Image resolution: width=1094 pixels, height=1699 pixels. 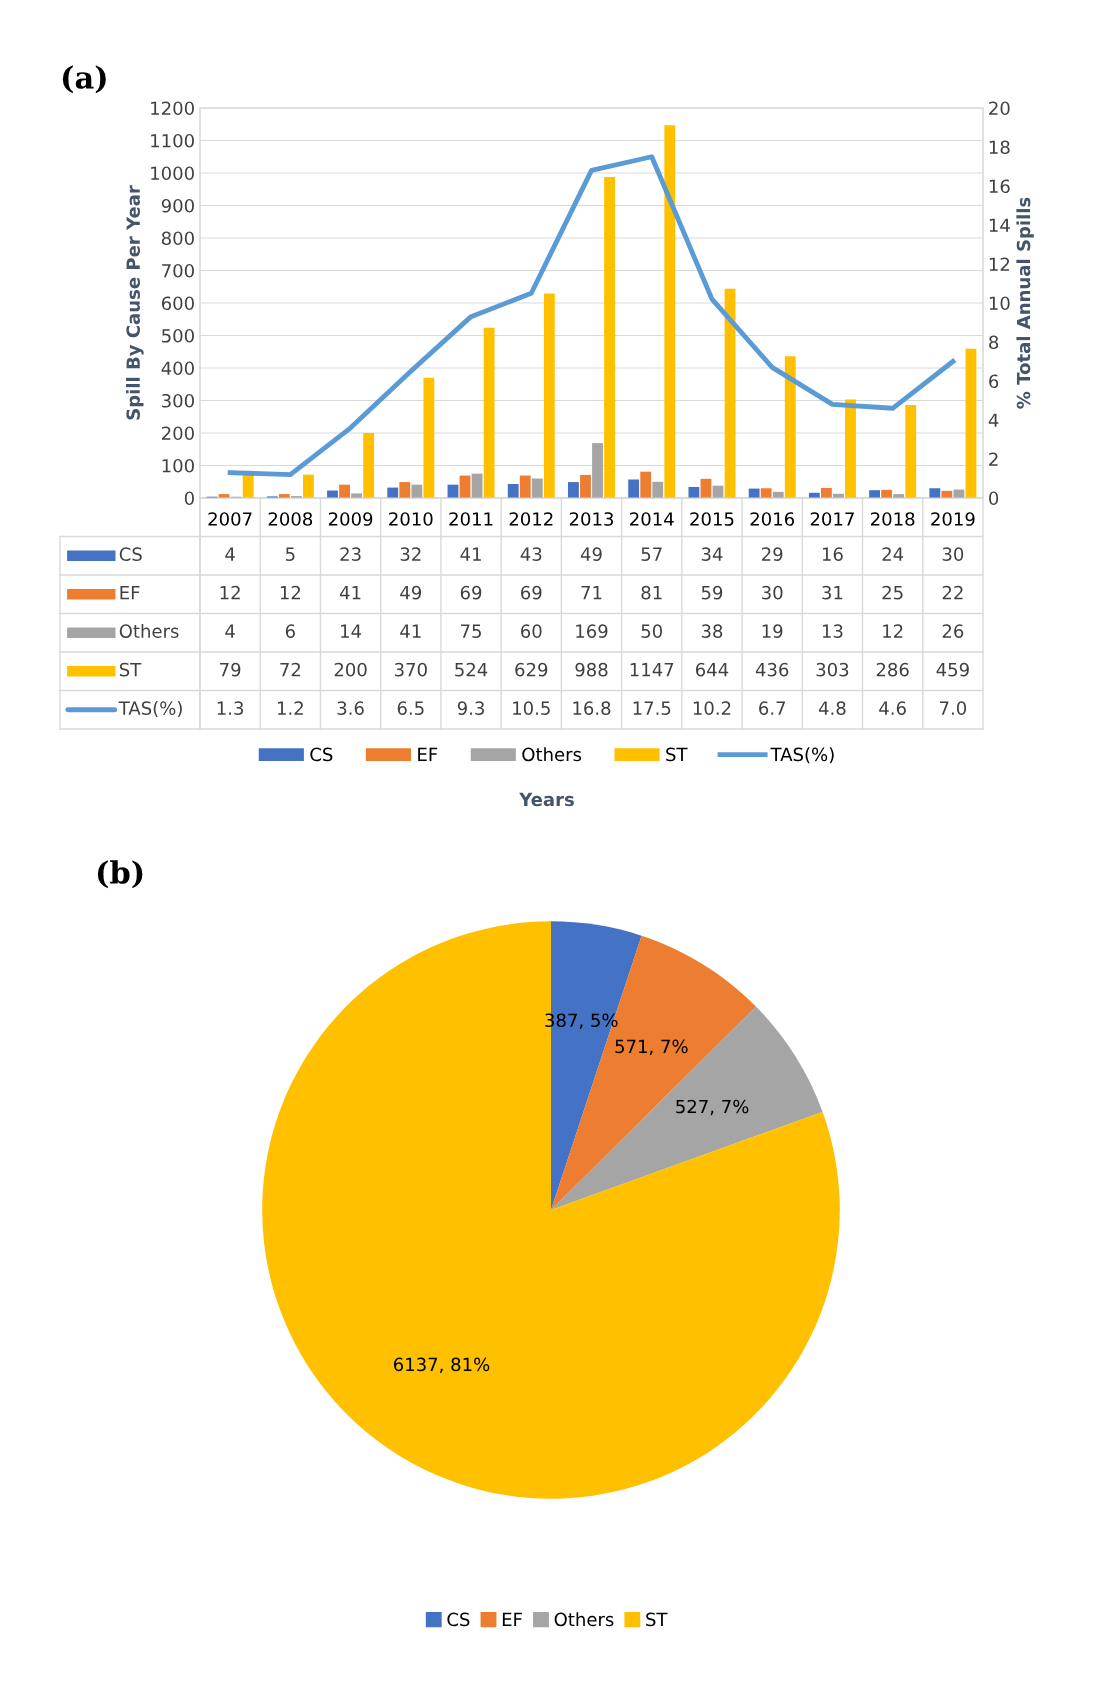 What do you see at coordinates (290, 554) in the screenshot?
I see `data-label: 5` at bounding box center [290, 554].